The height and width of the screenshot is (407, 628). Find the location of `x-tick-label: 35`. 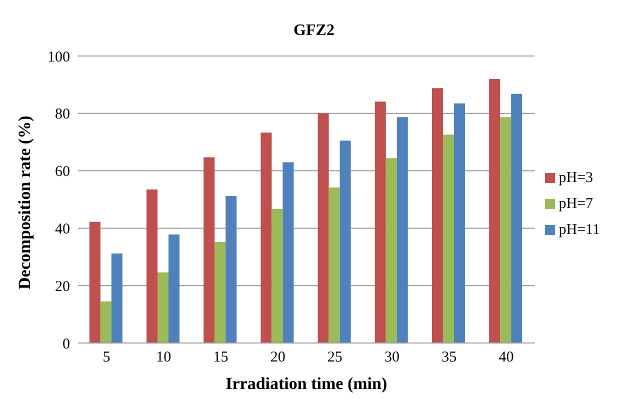

x-tick-label: 35 is located at coordinates (449, 358).